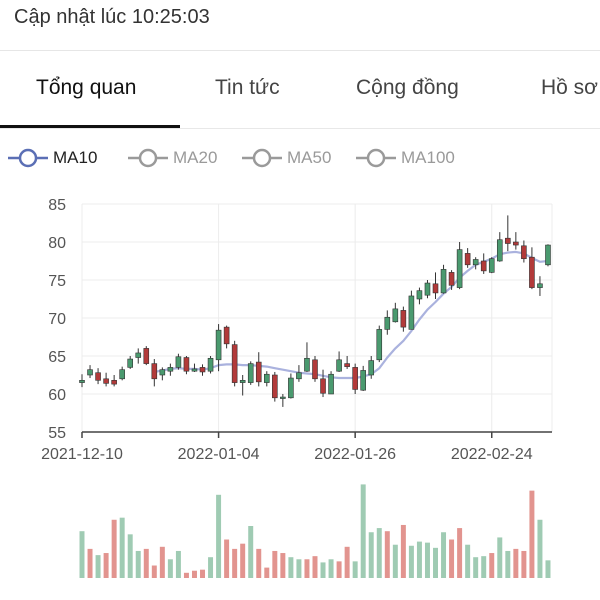  What do you see at coordinates (112, 17) in the screenshot?
I see `update-timestamp: Cập nhật lúc 10:25:03` at bounding box center [112, 17].